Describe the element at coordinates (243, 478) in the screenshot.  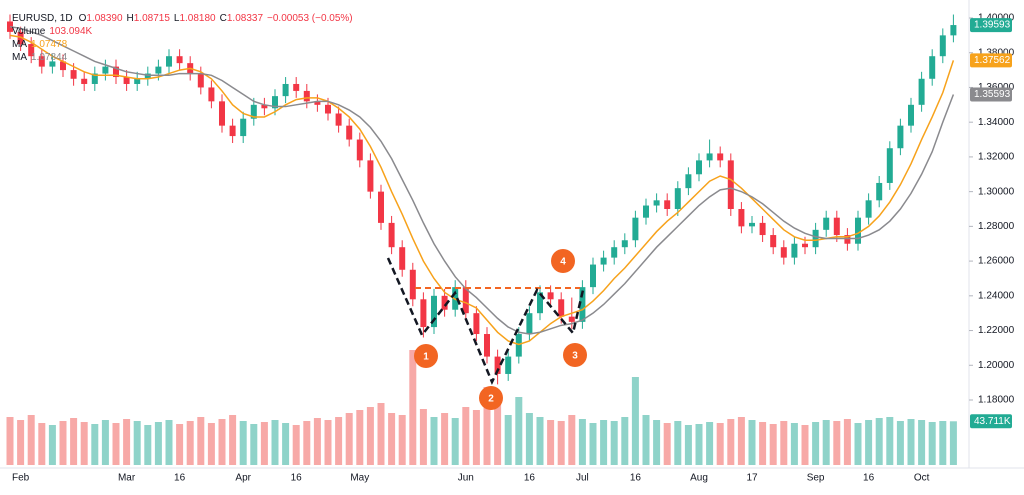
I see `x-tick-label: Apr` at that location.